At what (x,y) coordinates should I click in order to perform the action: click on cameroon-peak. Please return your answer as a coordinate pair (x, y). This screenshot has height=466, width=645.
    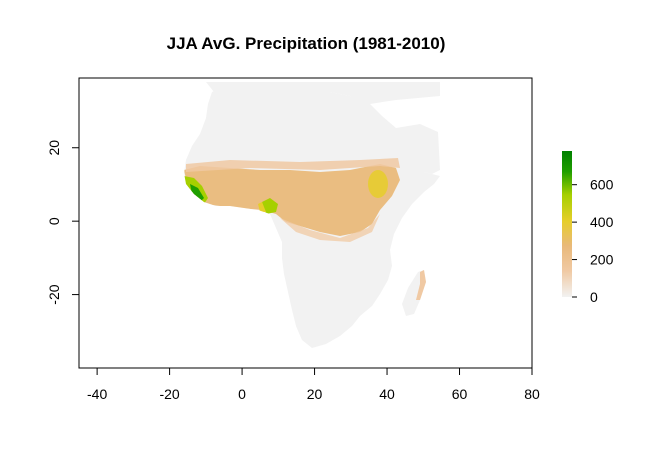
    Looking at the image, I should click on (262, 207).